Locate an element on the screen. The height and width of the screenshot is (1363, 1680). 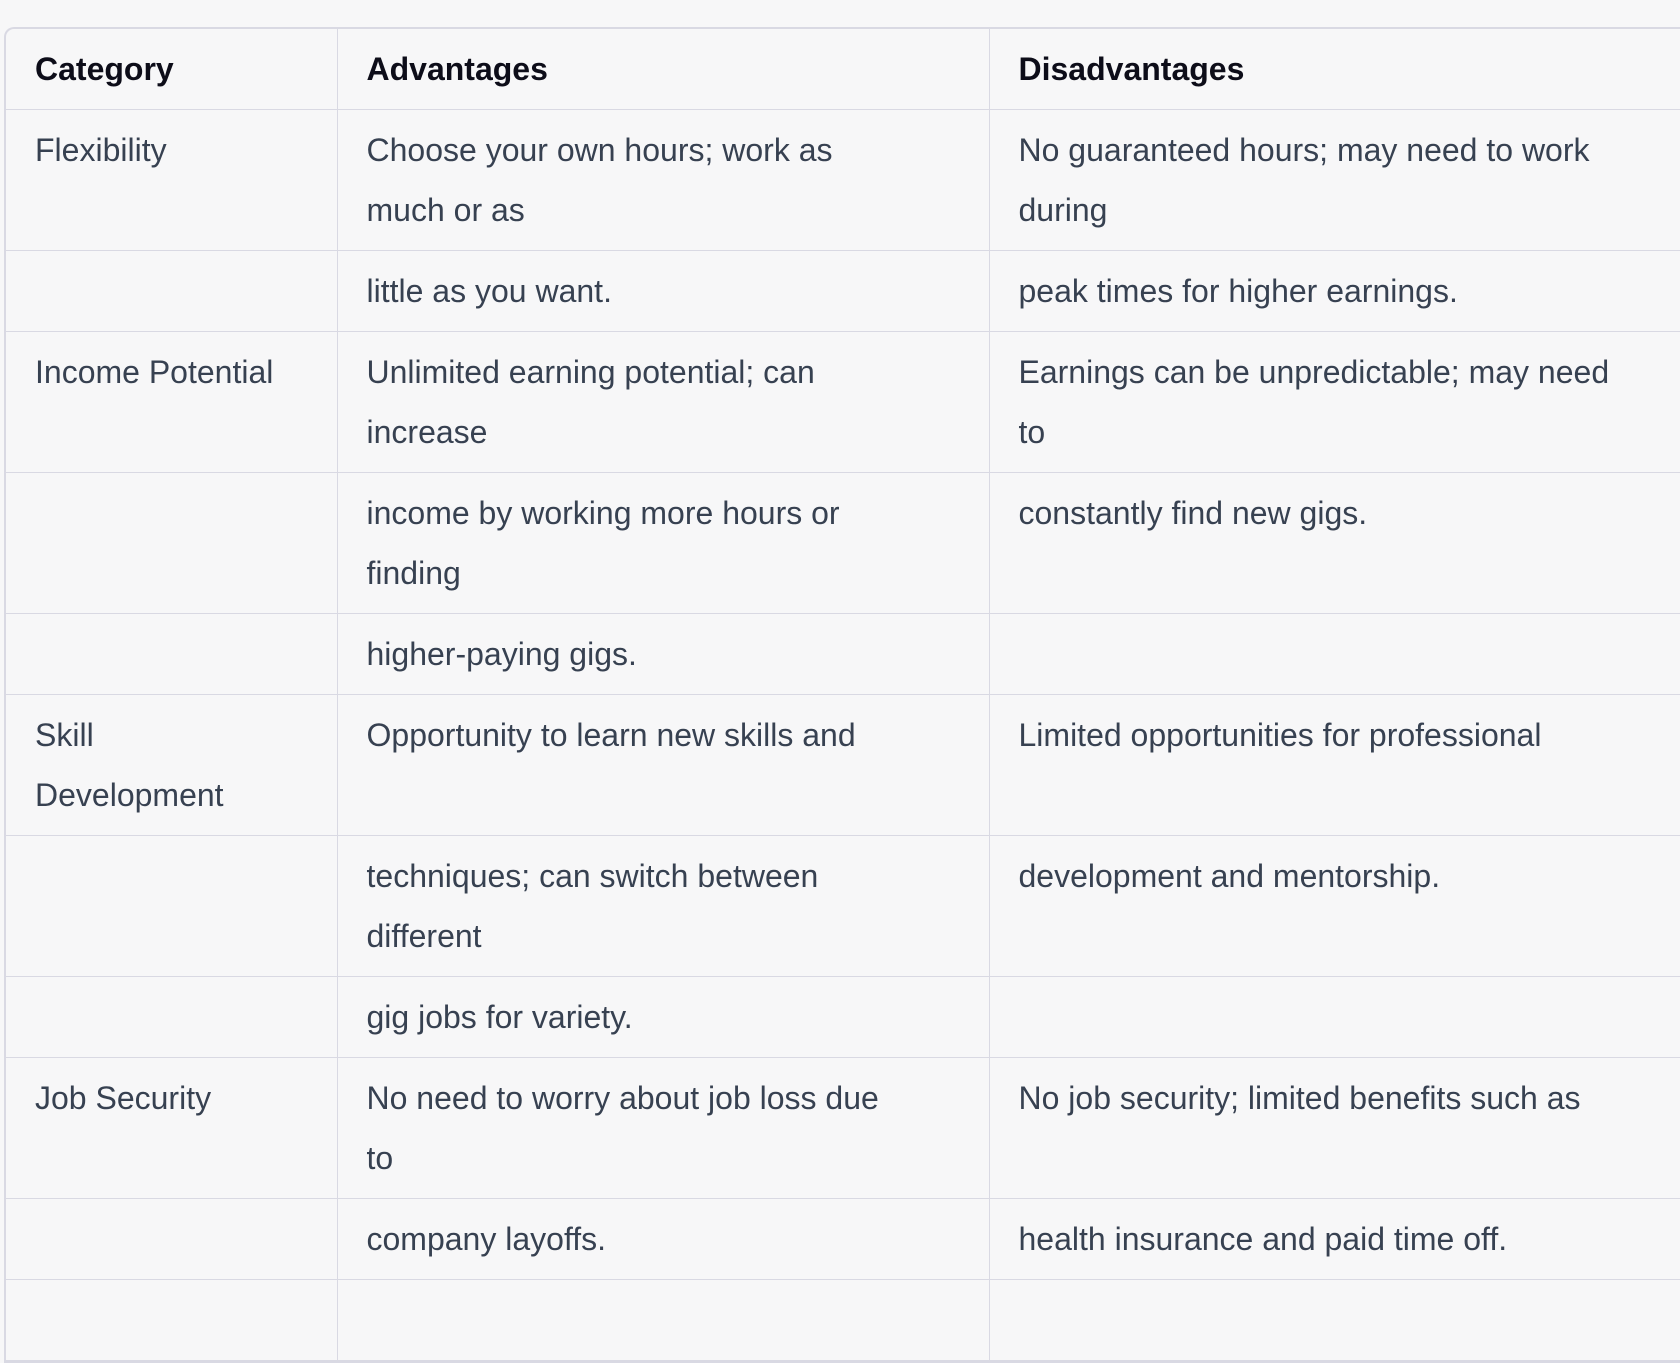
cell-advantages: higher-paying gigs. is located at coordinates (663, 654).